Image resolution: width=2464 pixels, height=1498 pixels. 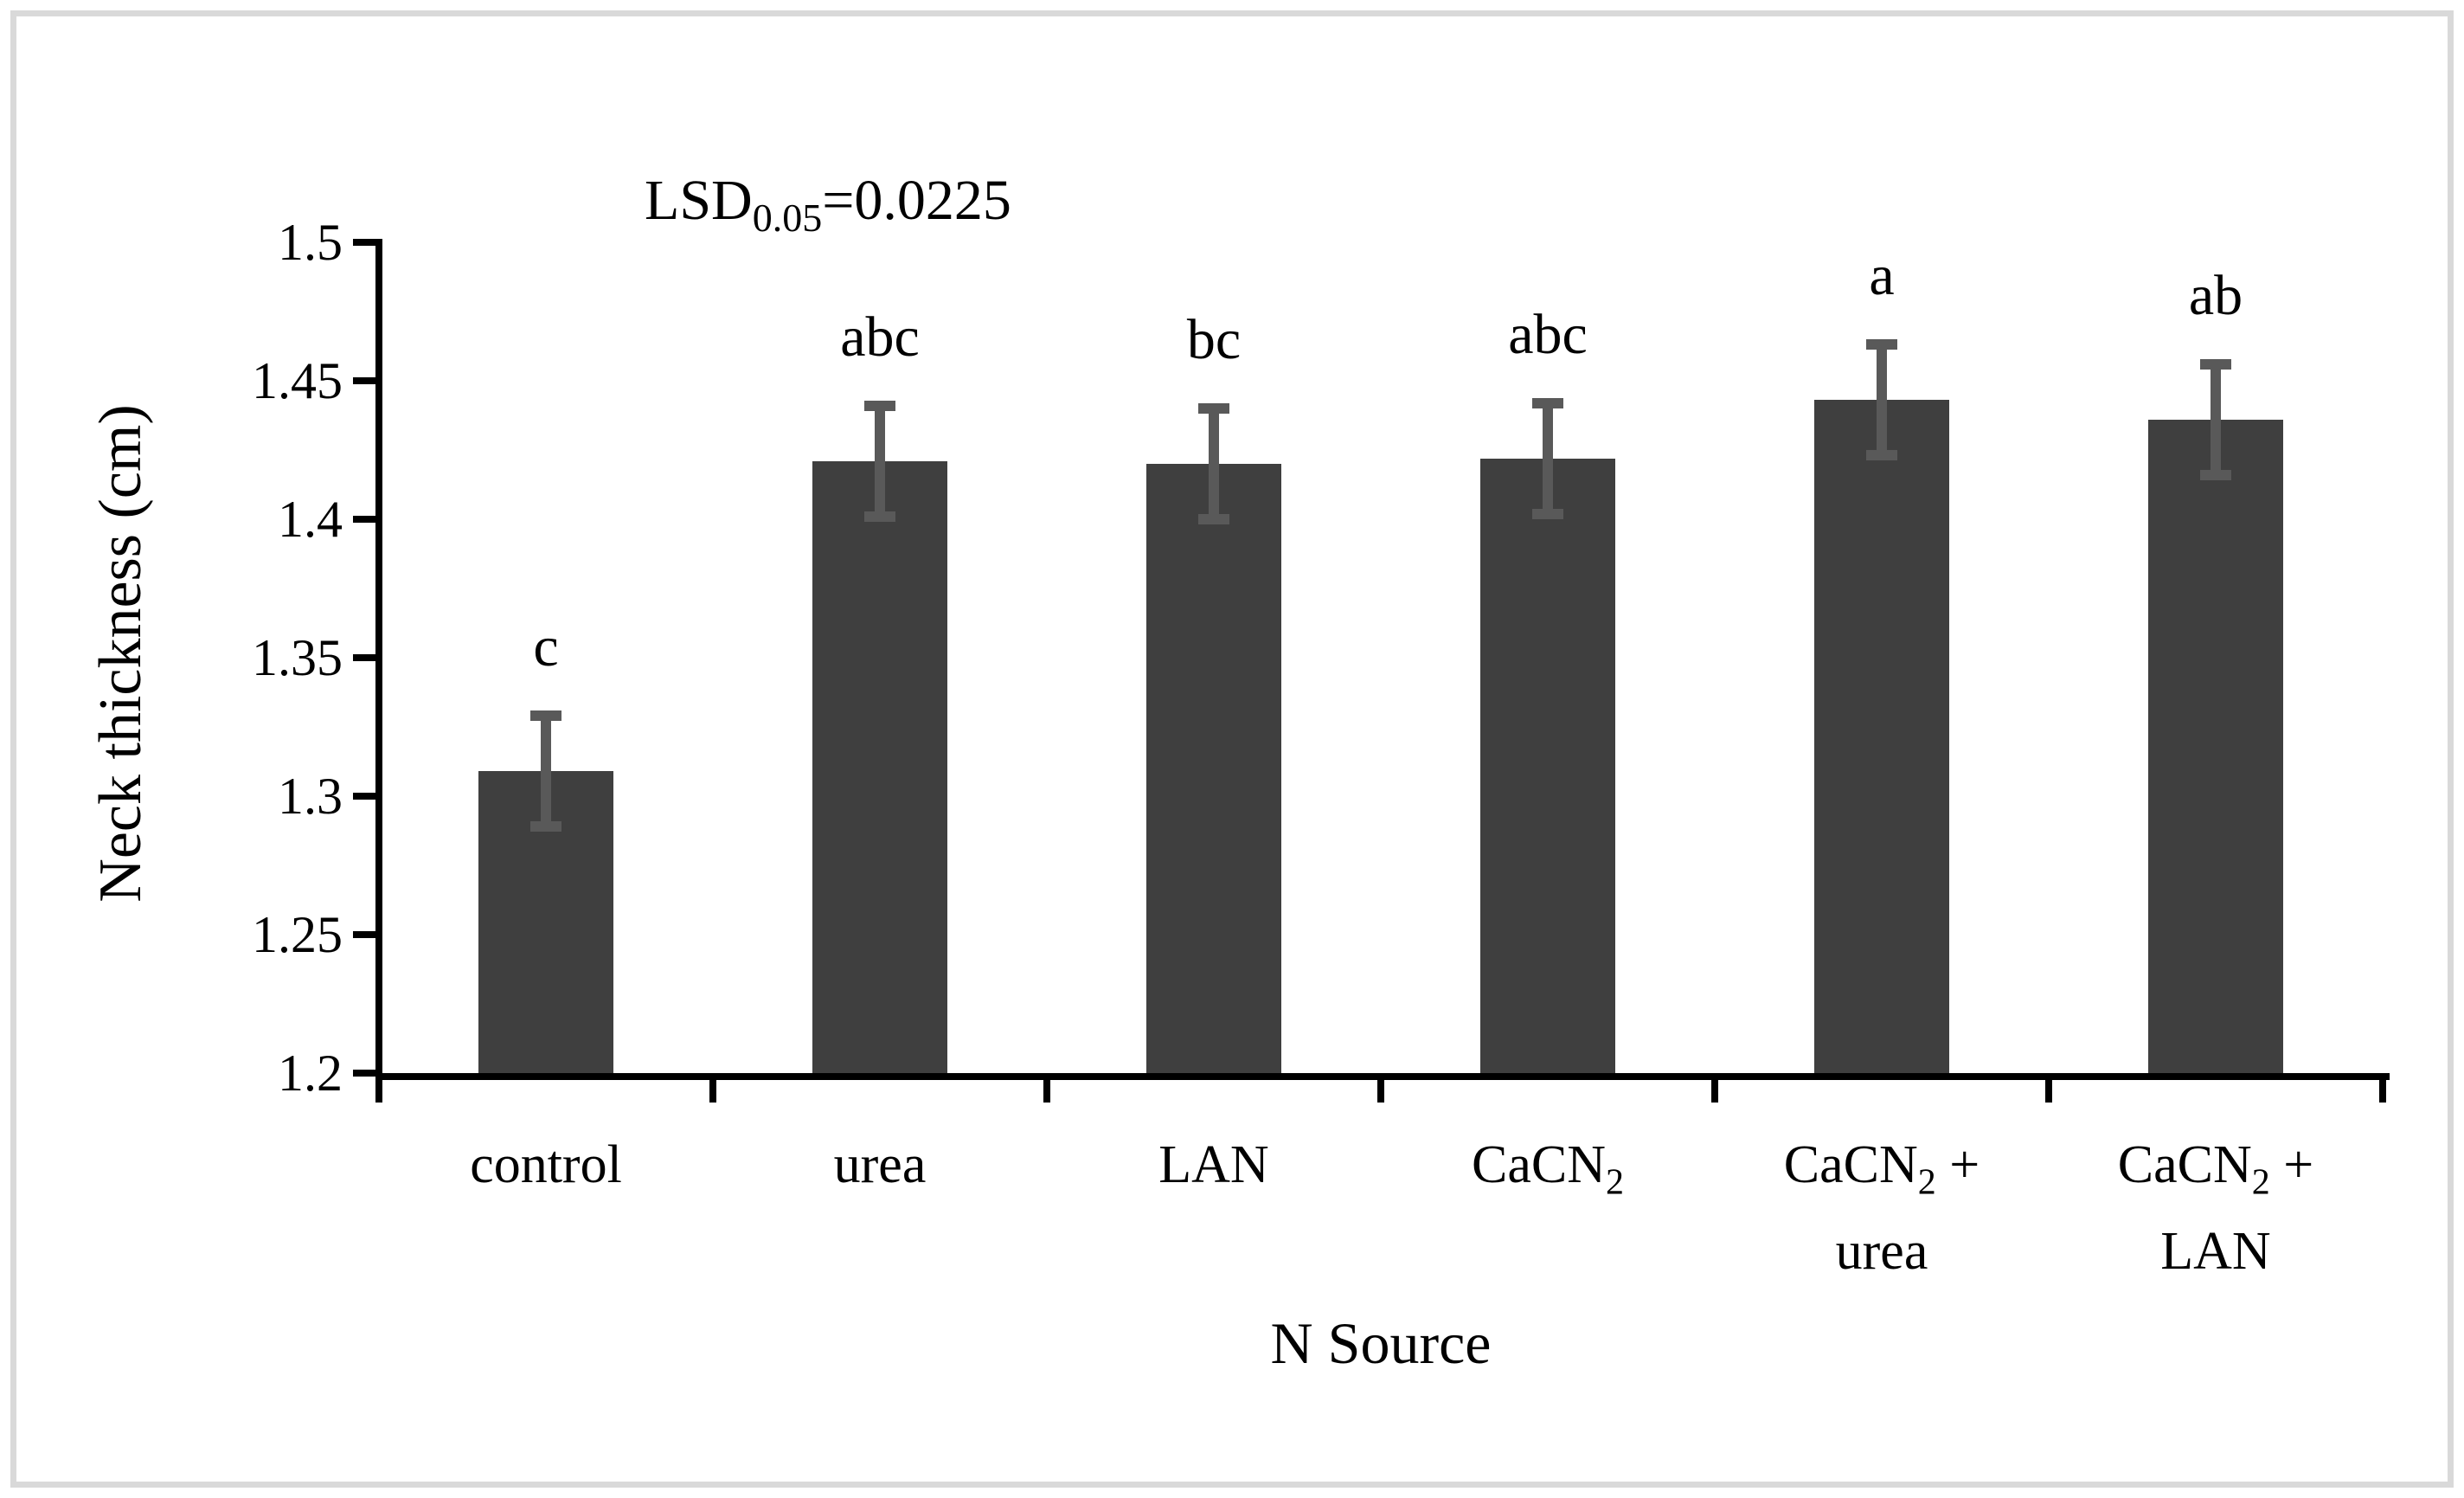 I want to click on category-label: control, so click(x=546, y=1165).